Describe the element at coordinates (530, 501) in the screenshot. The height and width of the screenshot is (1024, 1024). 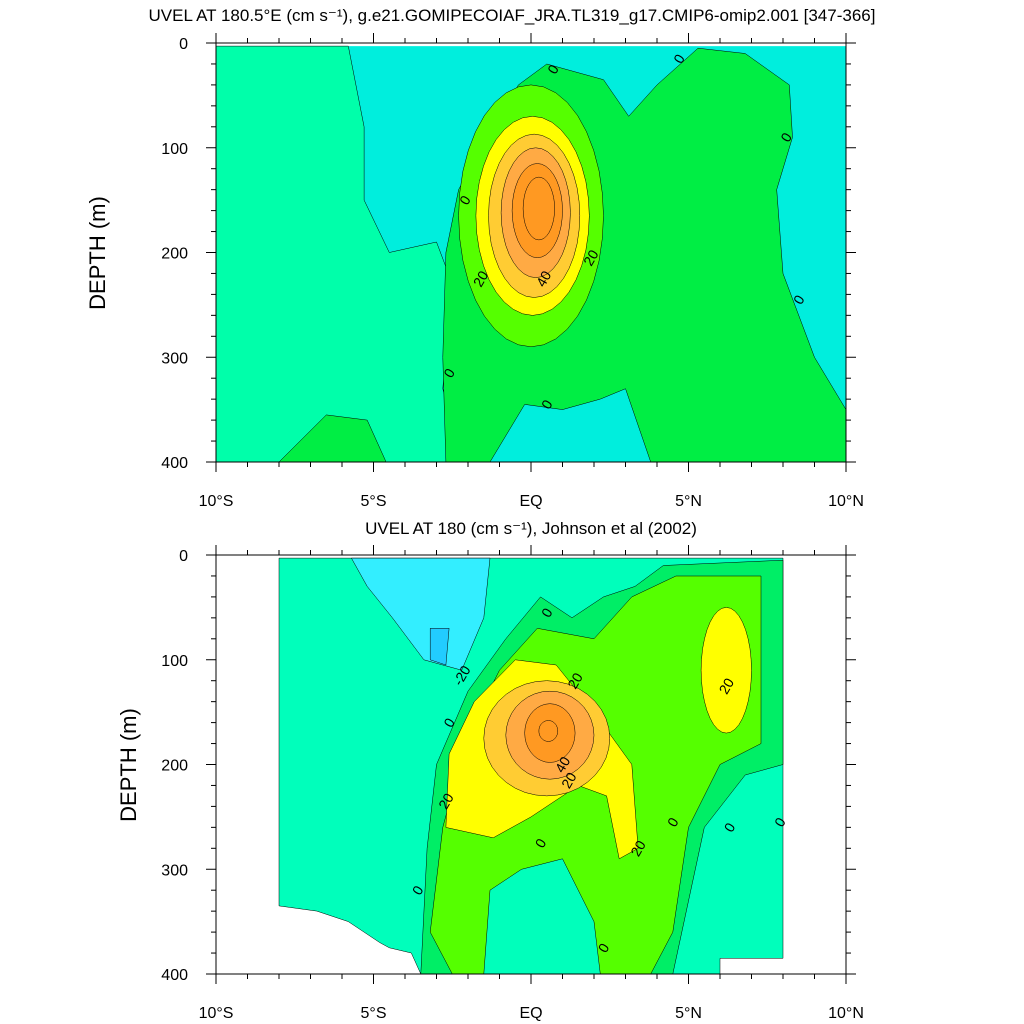
I see `model-x-tick-label: EQ` at that location.